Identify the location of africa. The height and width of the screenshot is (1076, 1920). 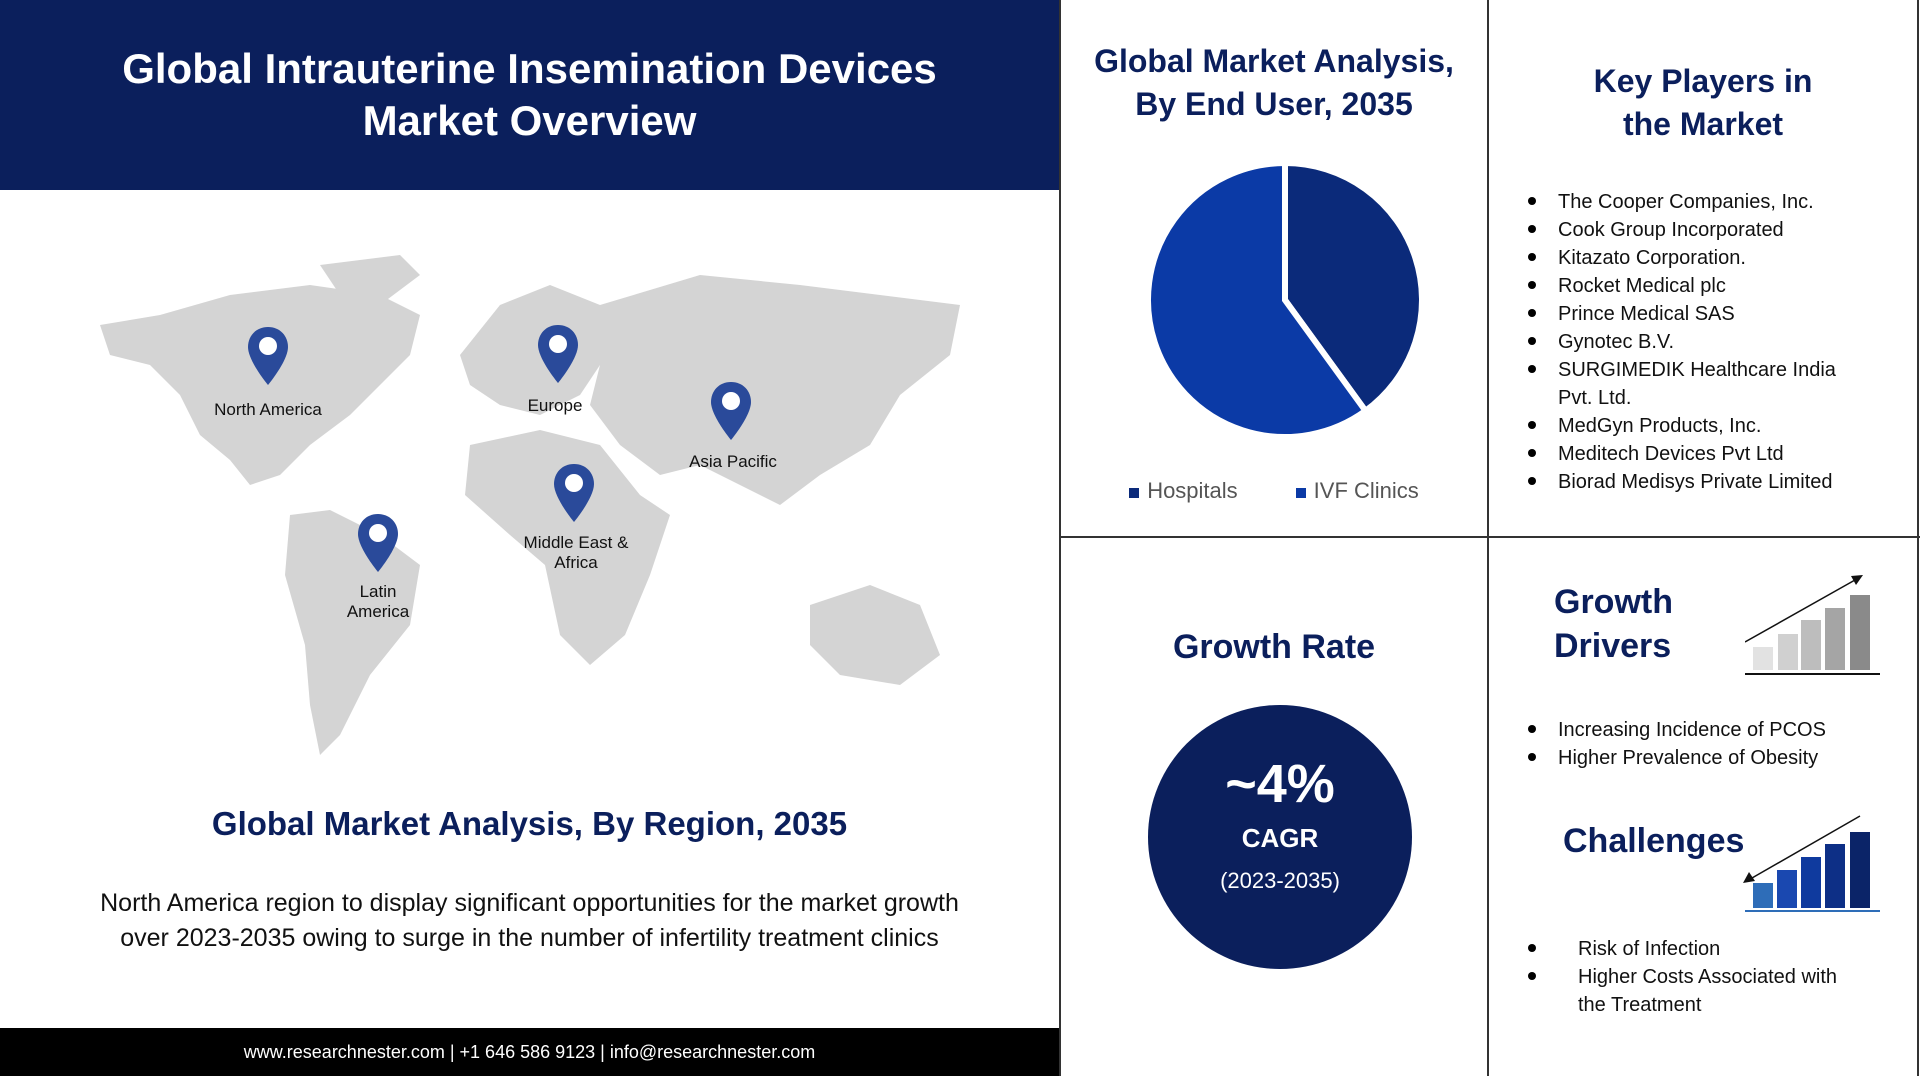
(567, 547).